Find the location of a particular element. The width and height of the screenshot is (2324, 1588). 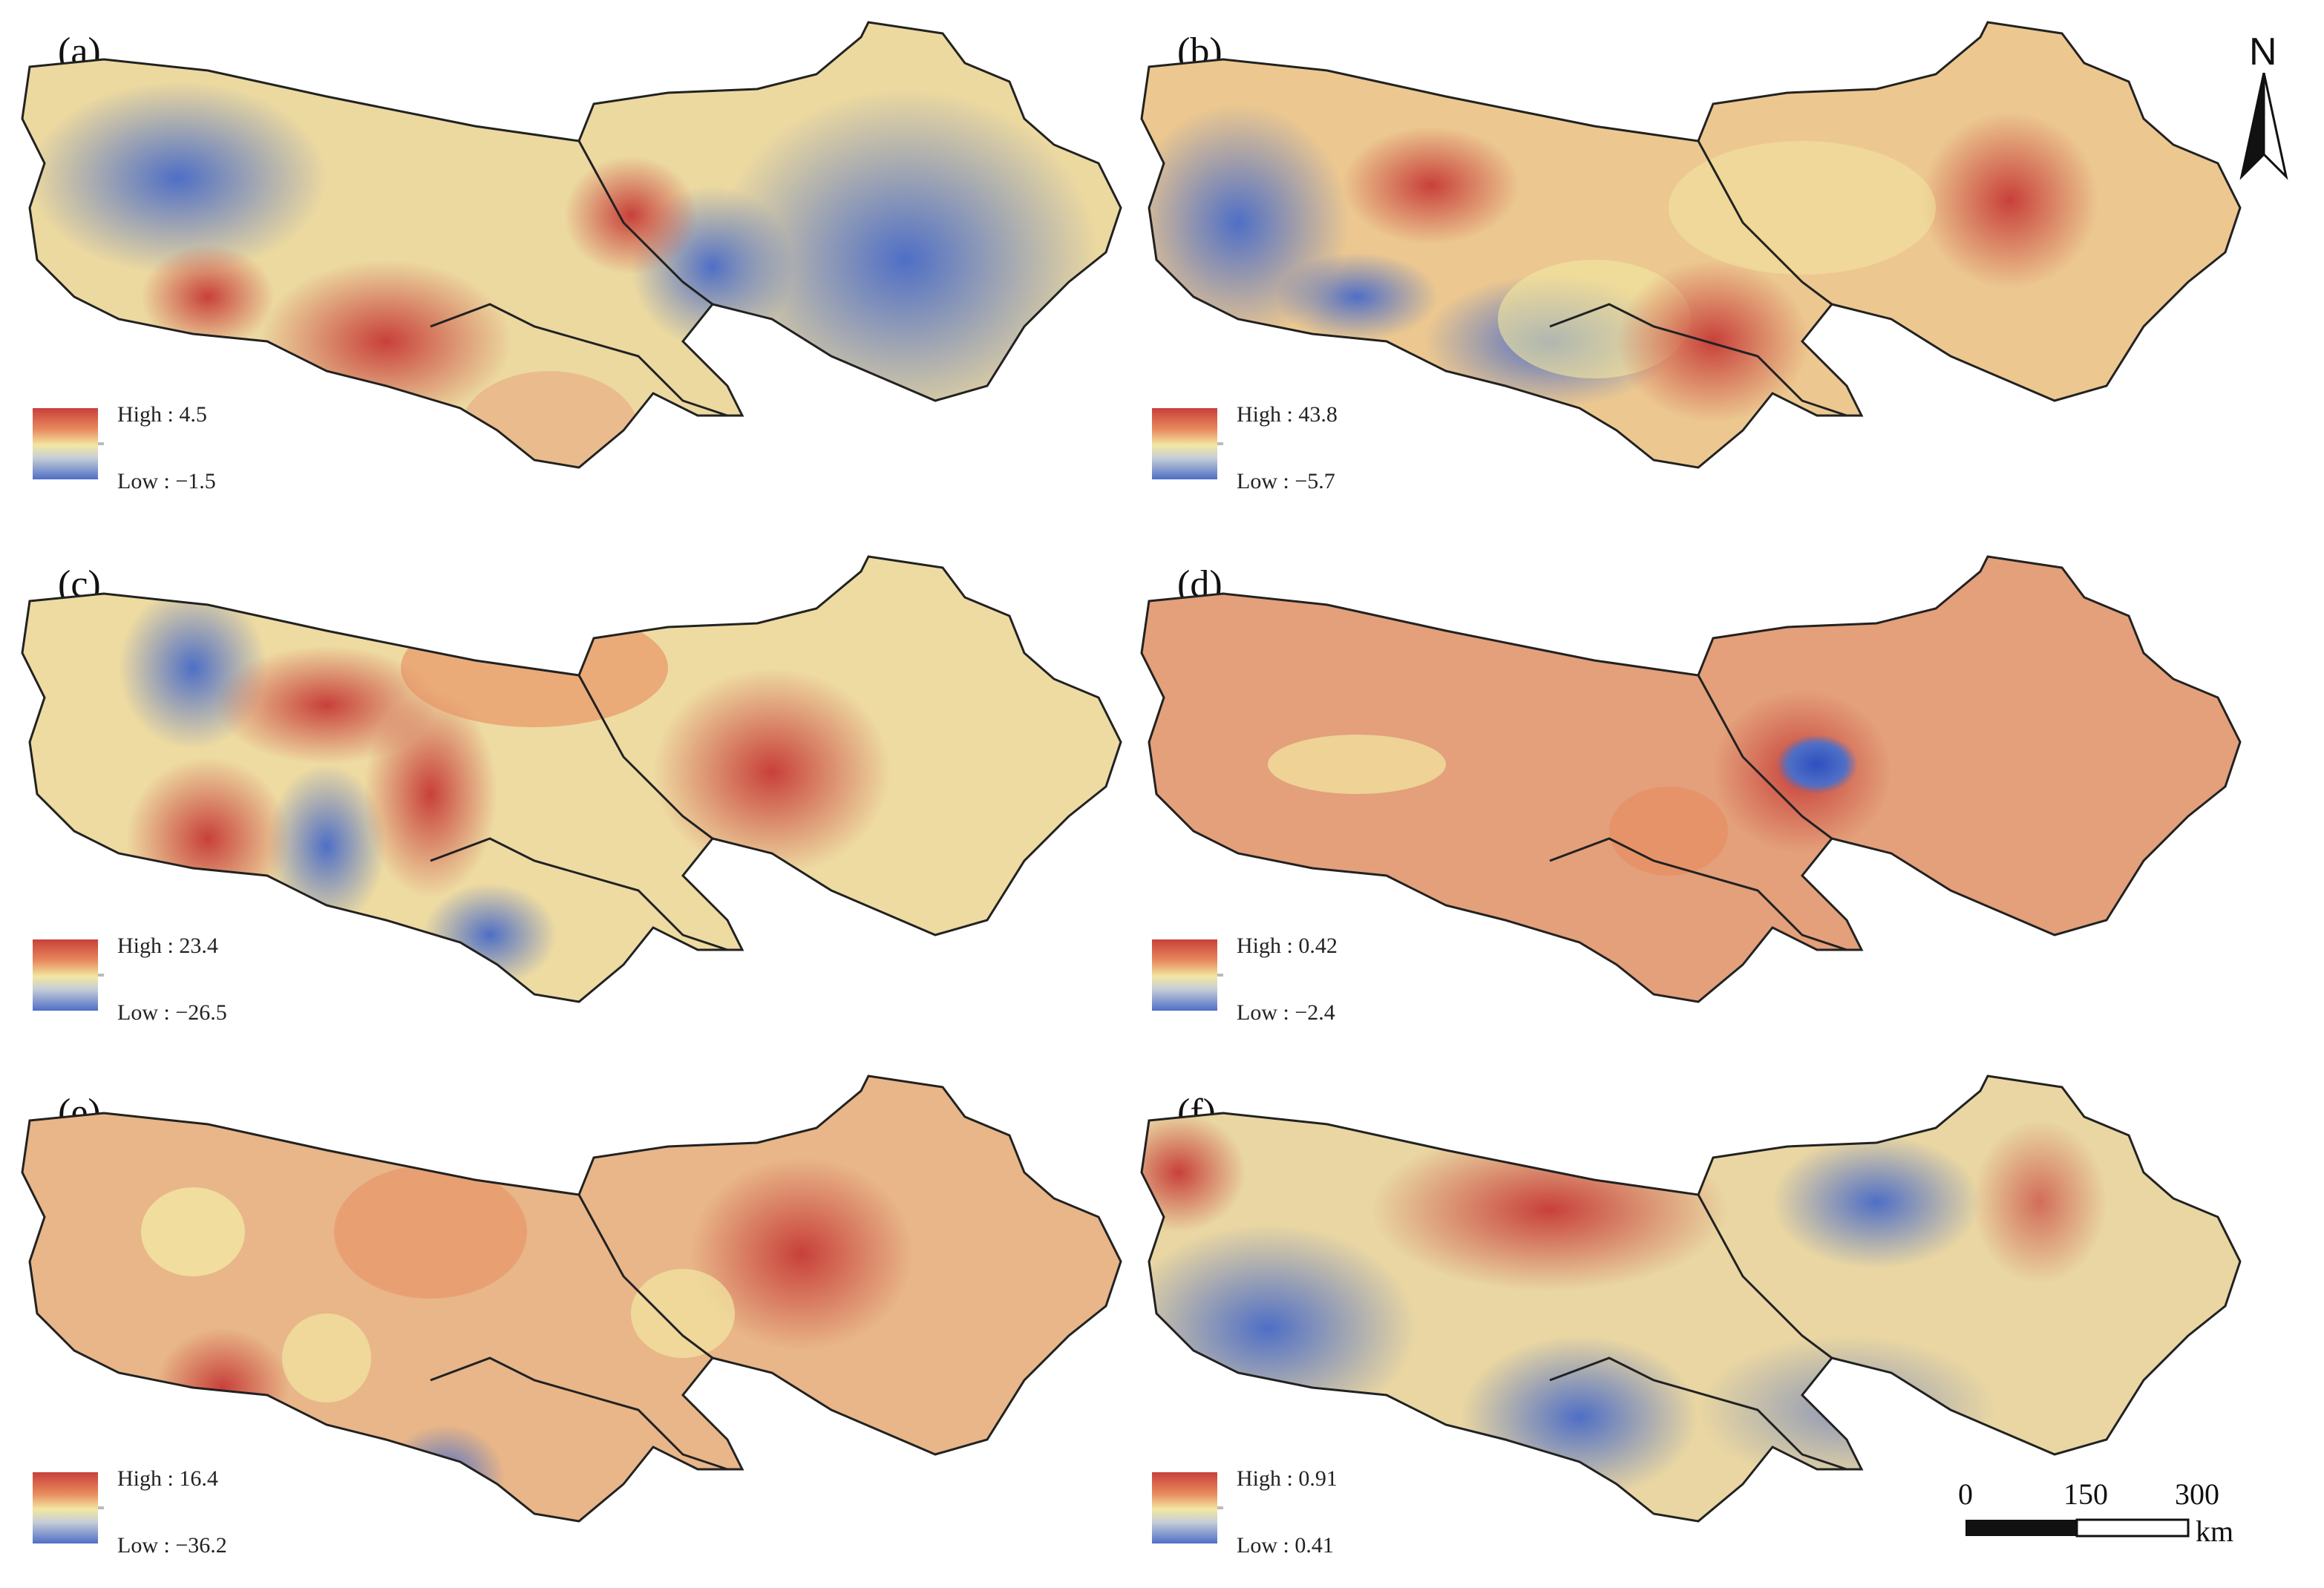

legend-low-label: Low : −26.5 is located at coordinates (172, 1013).